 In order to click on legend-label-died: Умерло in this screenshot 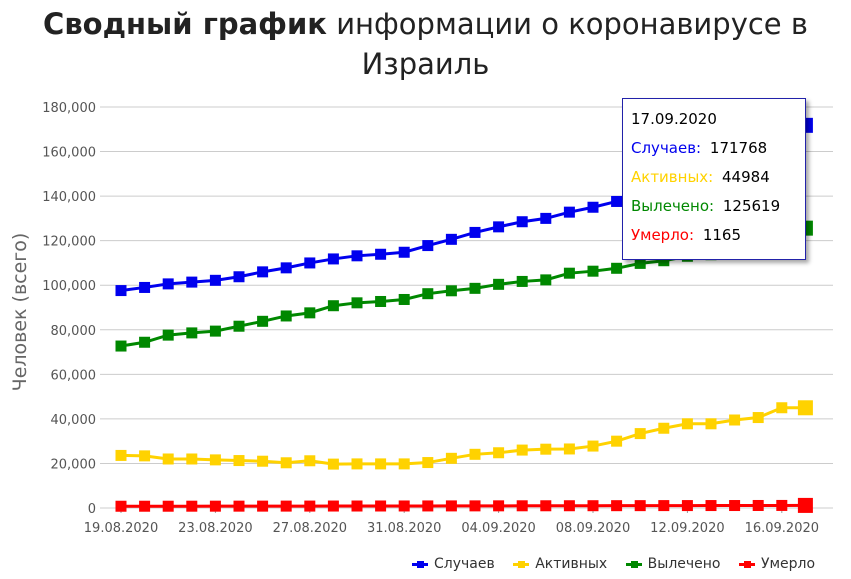, I will do `click(788, 564)`.